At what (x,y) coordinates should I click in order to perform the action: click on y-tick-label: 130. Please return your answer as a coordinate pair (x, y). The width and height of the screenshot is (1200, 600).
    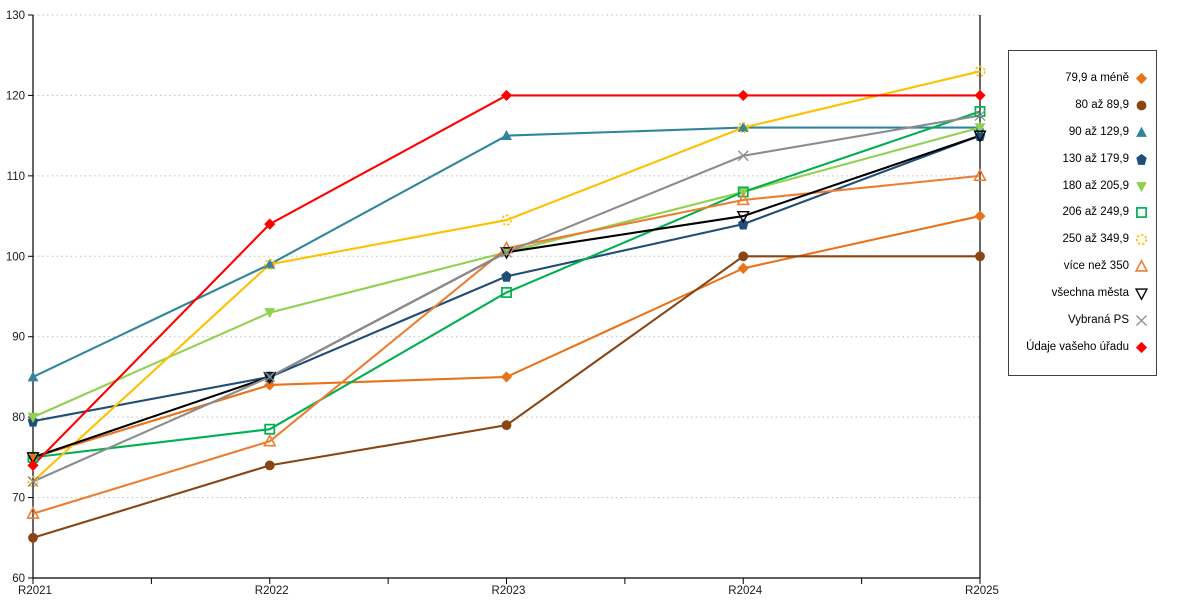
    Looking at the image, I should click on (15, 16).